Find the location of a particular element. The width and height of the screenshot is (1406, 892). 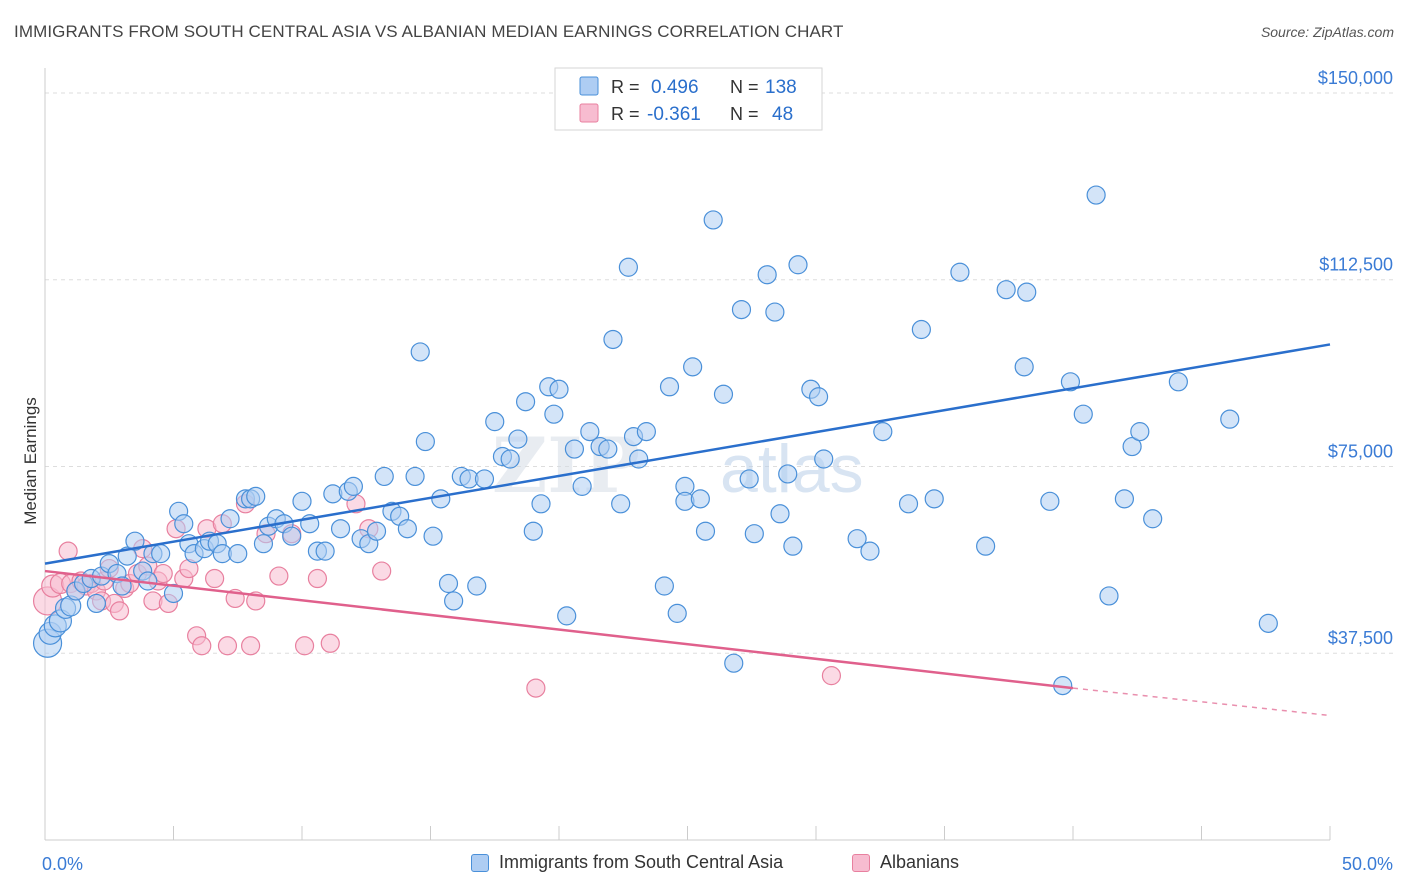

legend-r-value-pink: -0.361 is located at coordinates (674, 114).